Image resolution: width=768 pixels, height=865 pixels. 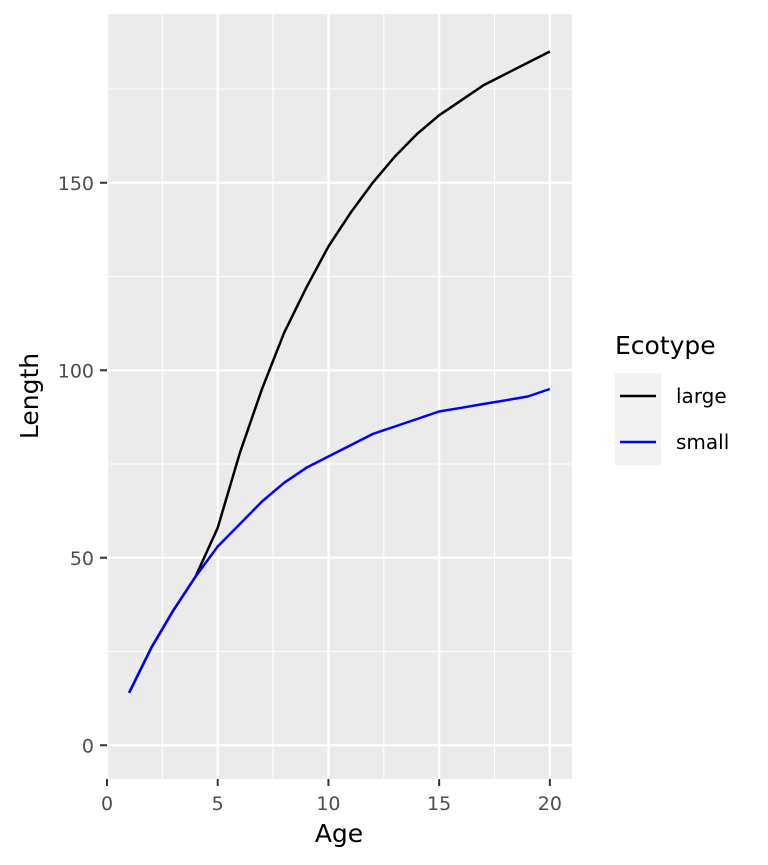 I want to click on legend-title: Ecotype, so click(x=665, y=345).